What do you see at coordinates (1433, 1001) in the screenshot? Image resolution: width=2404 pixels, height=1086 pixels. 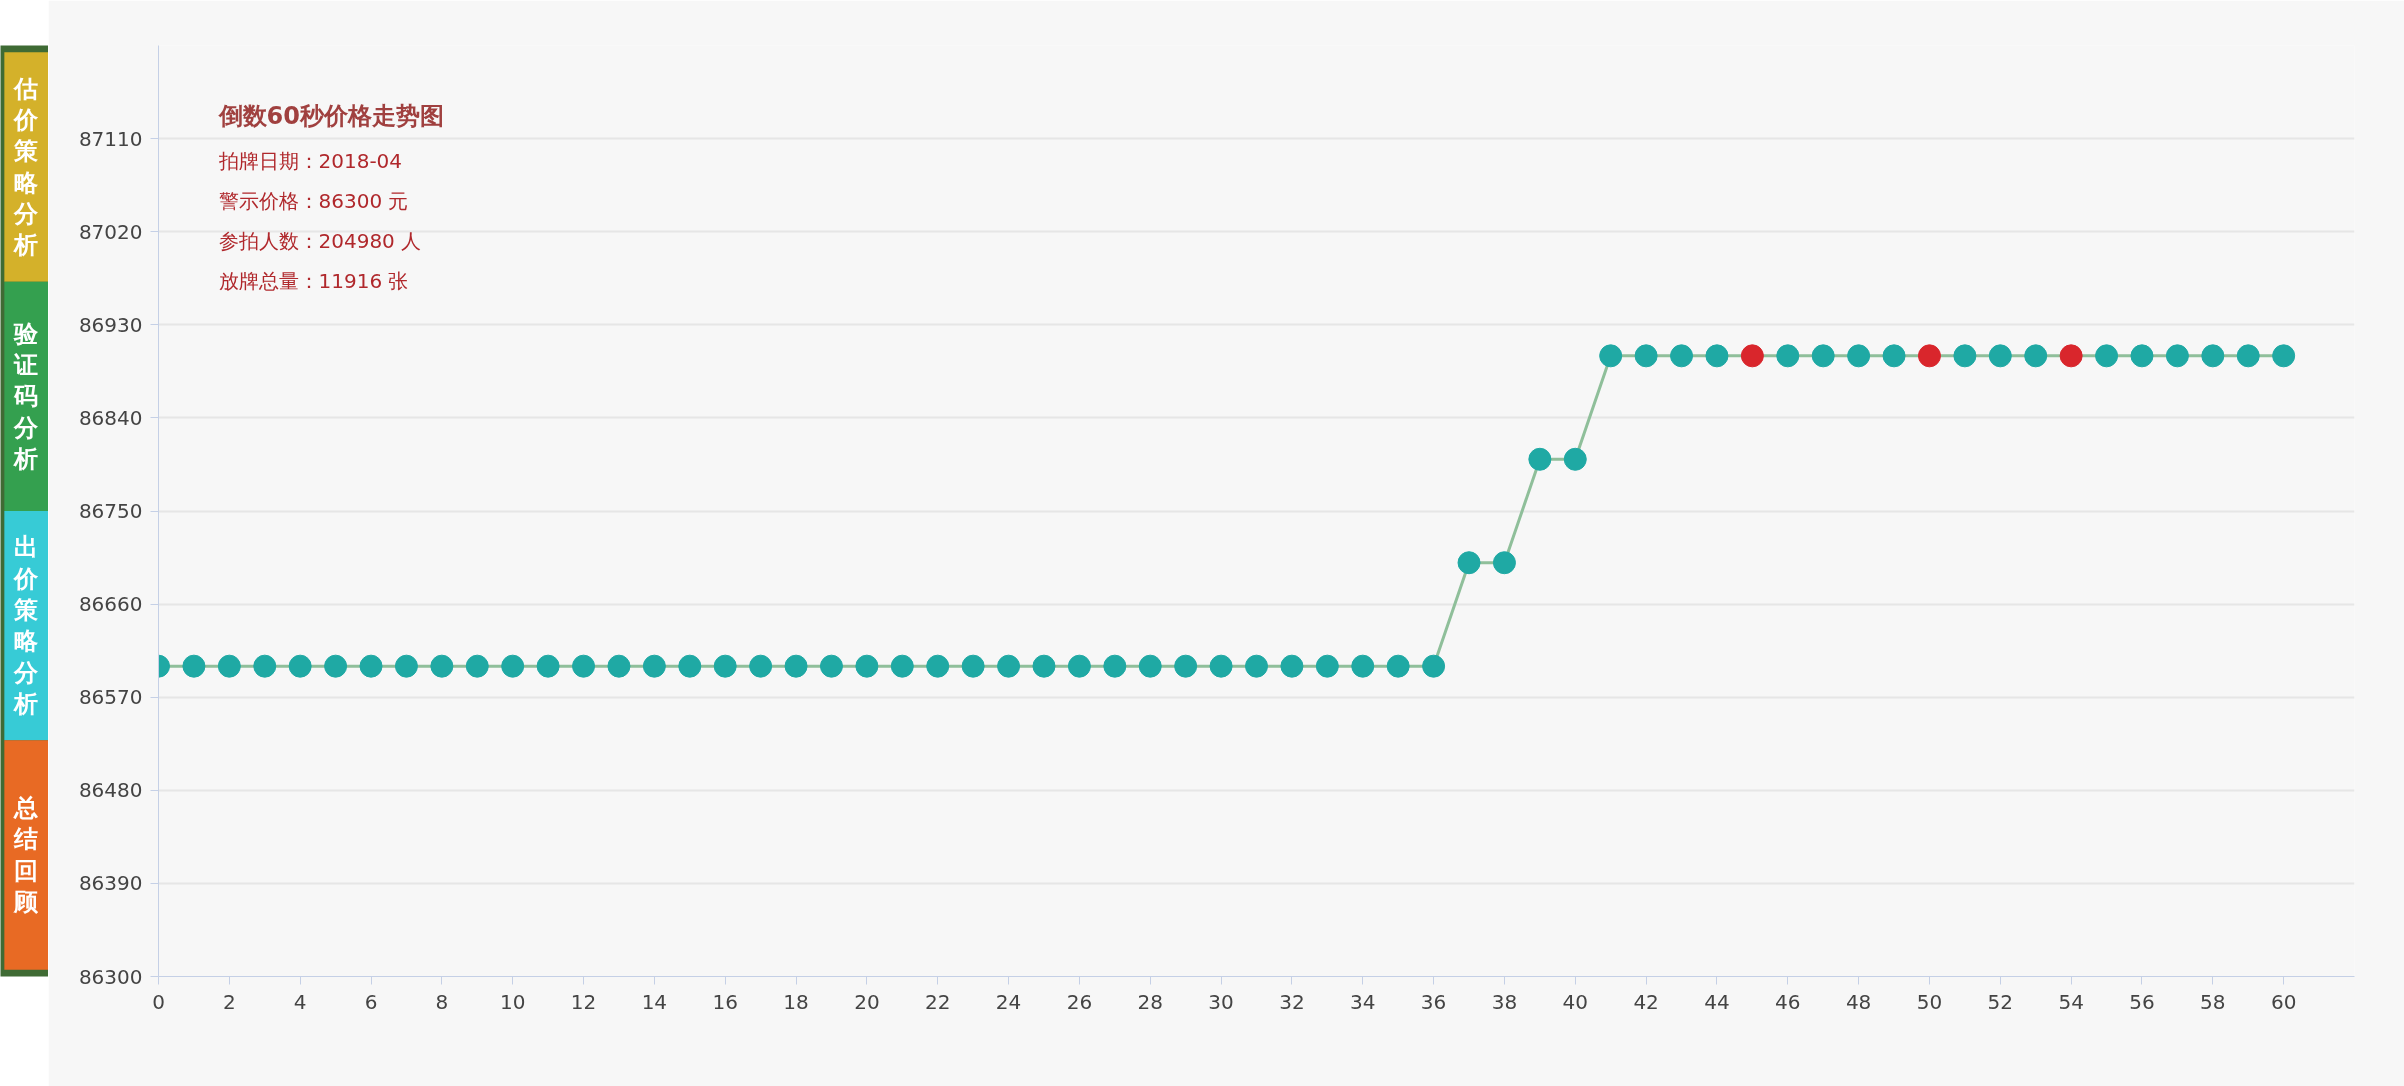 I see `x-tick-label: 36` at bounding box center [1433, 1001].